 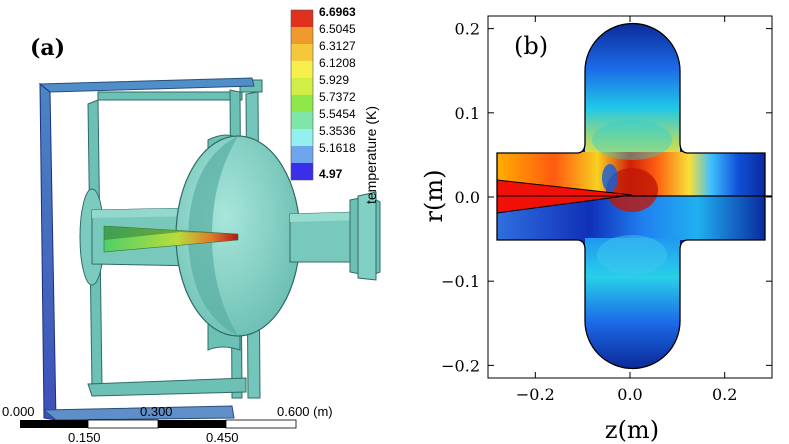 I want to click on y-tick-label: 0.2, so click(x=467, y=29).